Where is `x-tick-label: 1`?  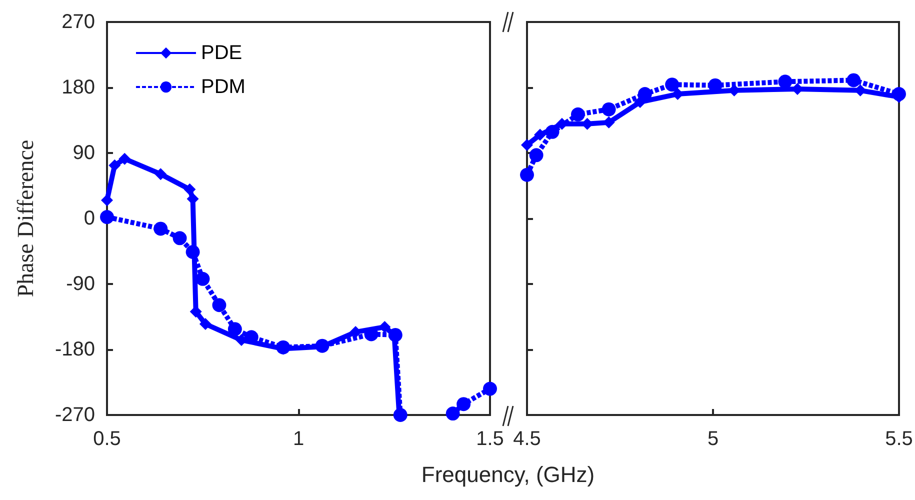
x-tick-label: 1 is located at coordinates (298, 439).